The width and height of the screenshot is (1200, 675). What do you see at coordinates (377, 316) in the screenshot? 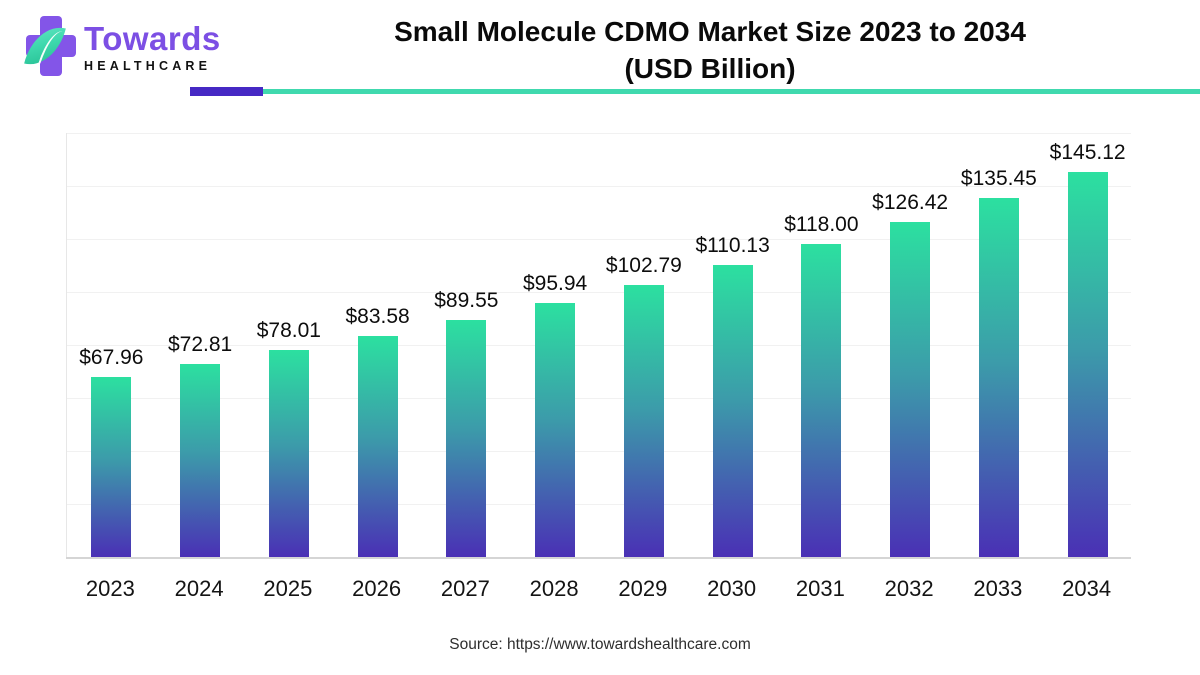
I see `bar-value-label-2026: $83.58` at bounding box center [377, 316].